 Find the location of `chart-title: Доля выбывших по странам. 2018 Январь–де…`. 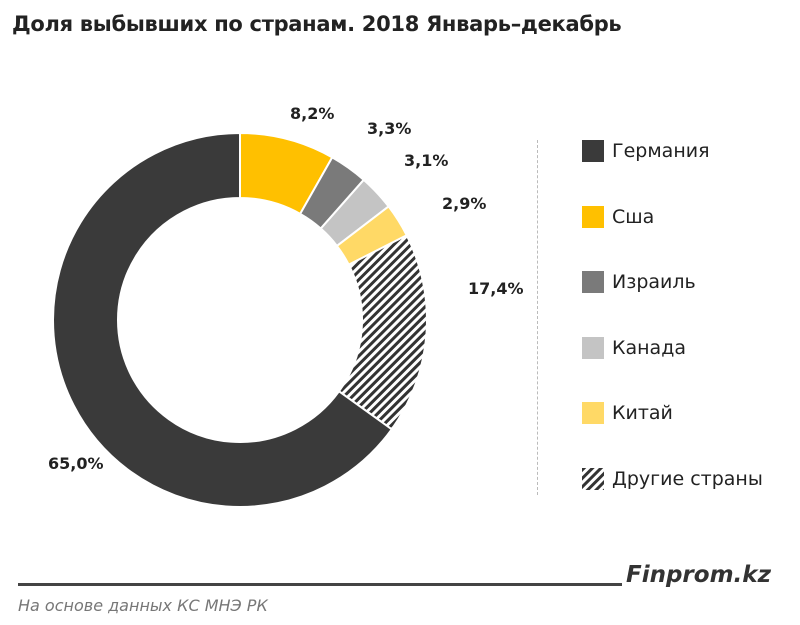

chart-title: Доля выбывших по странам. 2018 Январь–де… is located at coordinates (317, 24).